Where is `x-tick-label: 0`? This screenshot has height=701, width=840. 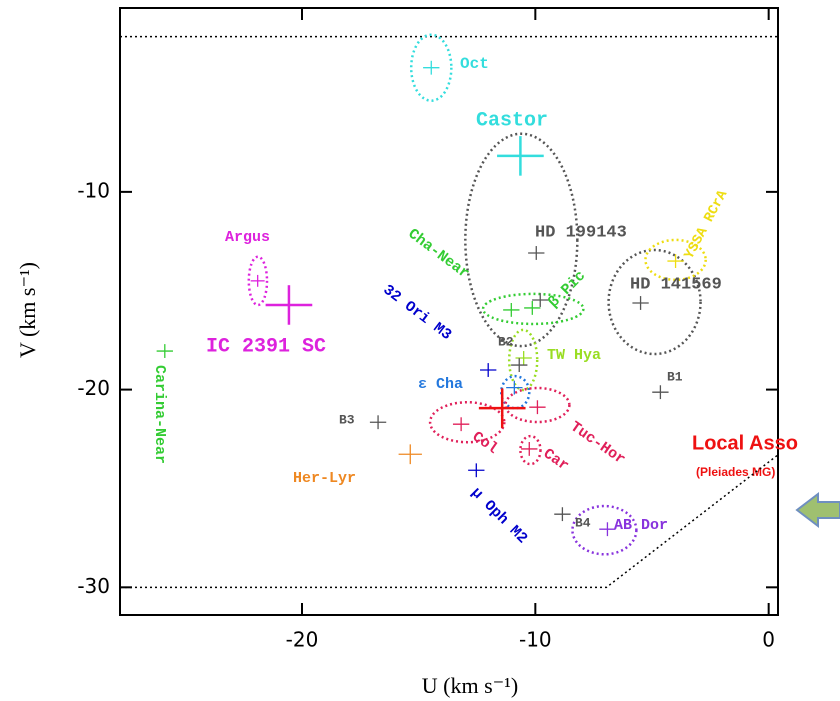
x-tick-label: 0 is located at coordinates (768, 640).